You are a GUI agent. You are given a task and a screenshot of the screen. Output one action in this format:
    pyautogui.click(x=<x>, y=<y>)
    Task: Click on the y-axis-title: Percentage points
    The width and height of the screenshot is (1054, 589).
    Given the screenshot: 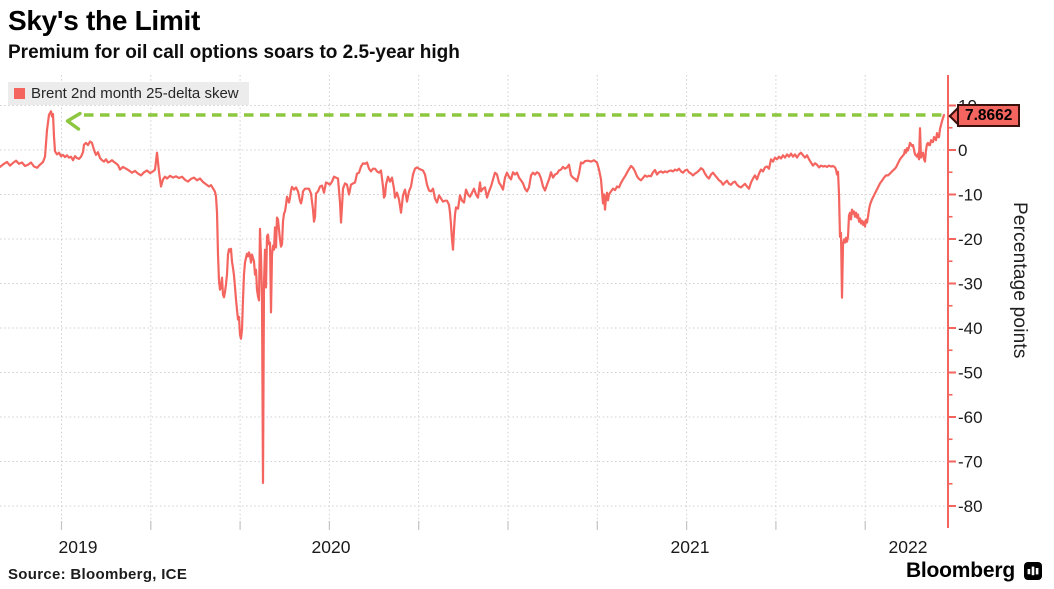 What is the action you would take?
    pyautogui.click(x=1019, y=280)
    